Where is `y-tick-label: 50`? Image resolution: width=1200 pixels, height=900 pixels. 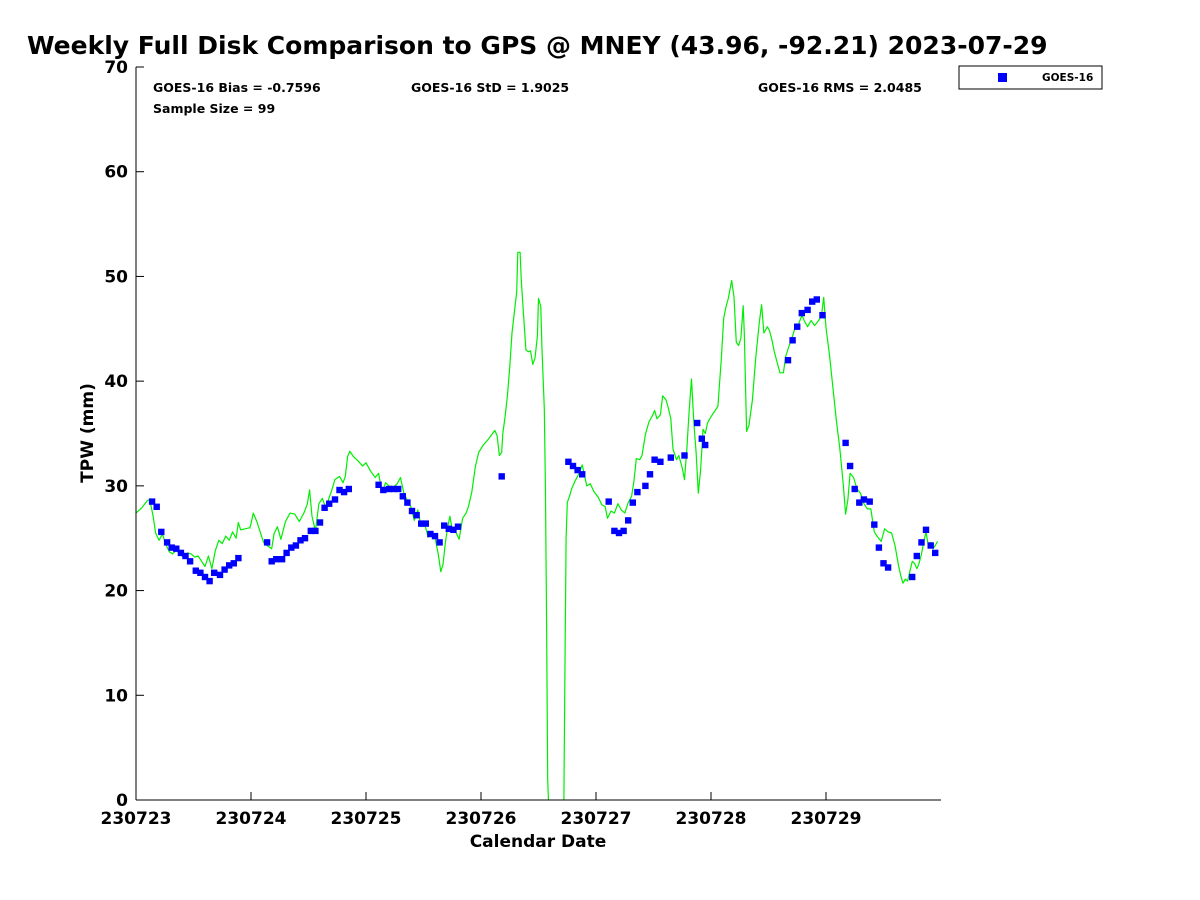 y-tick-label: 50 is located at coordinates (116, 277).